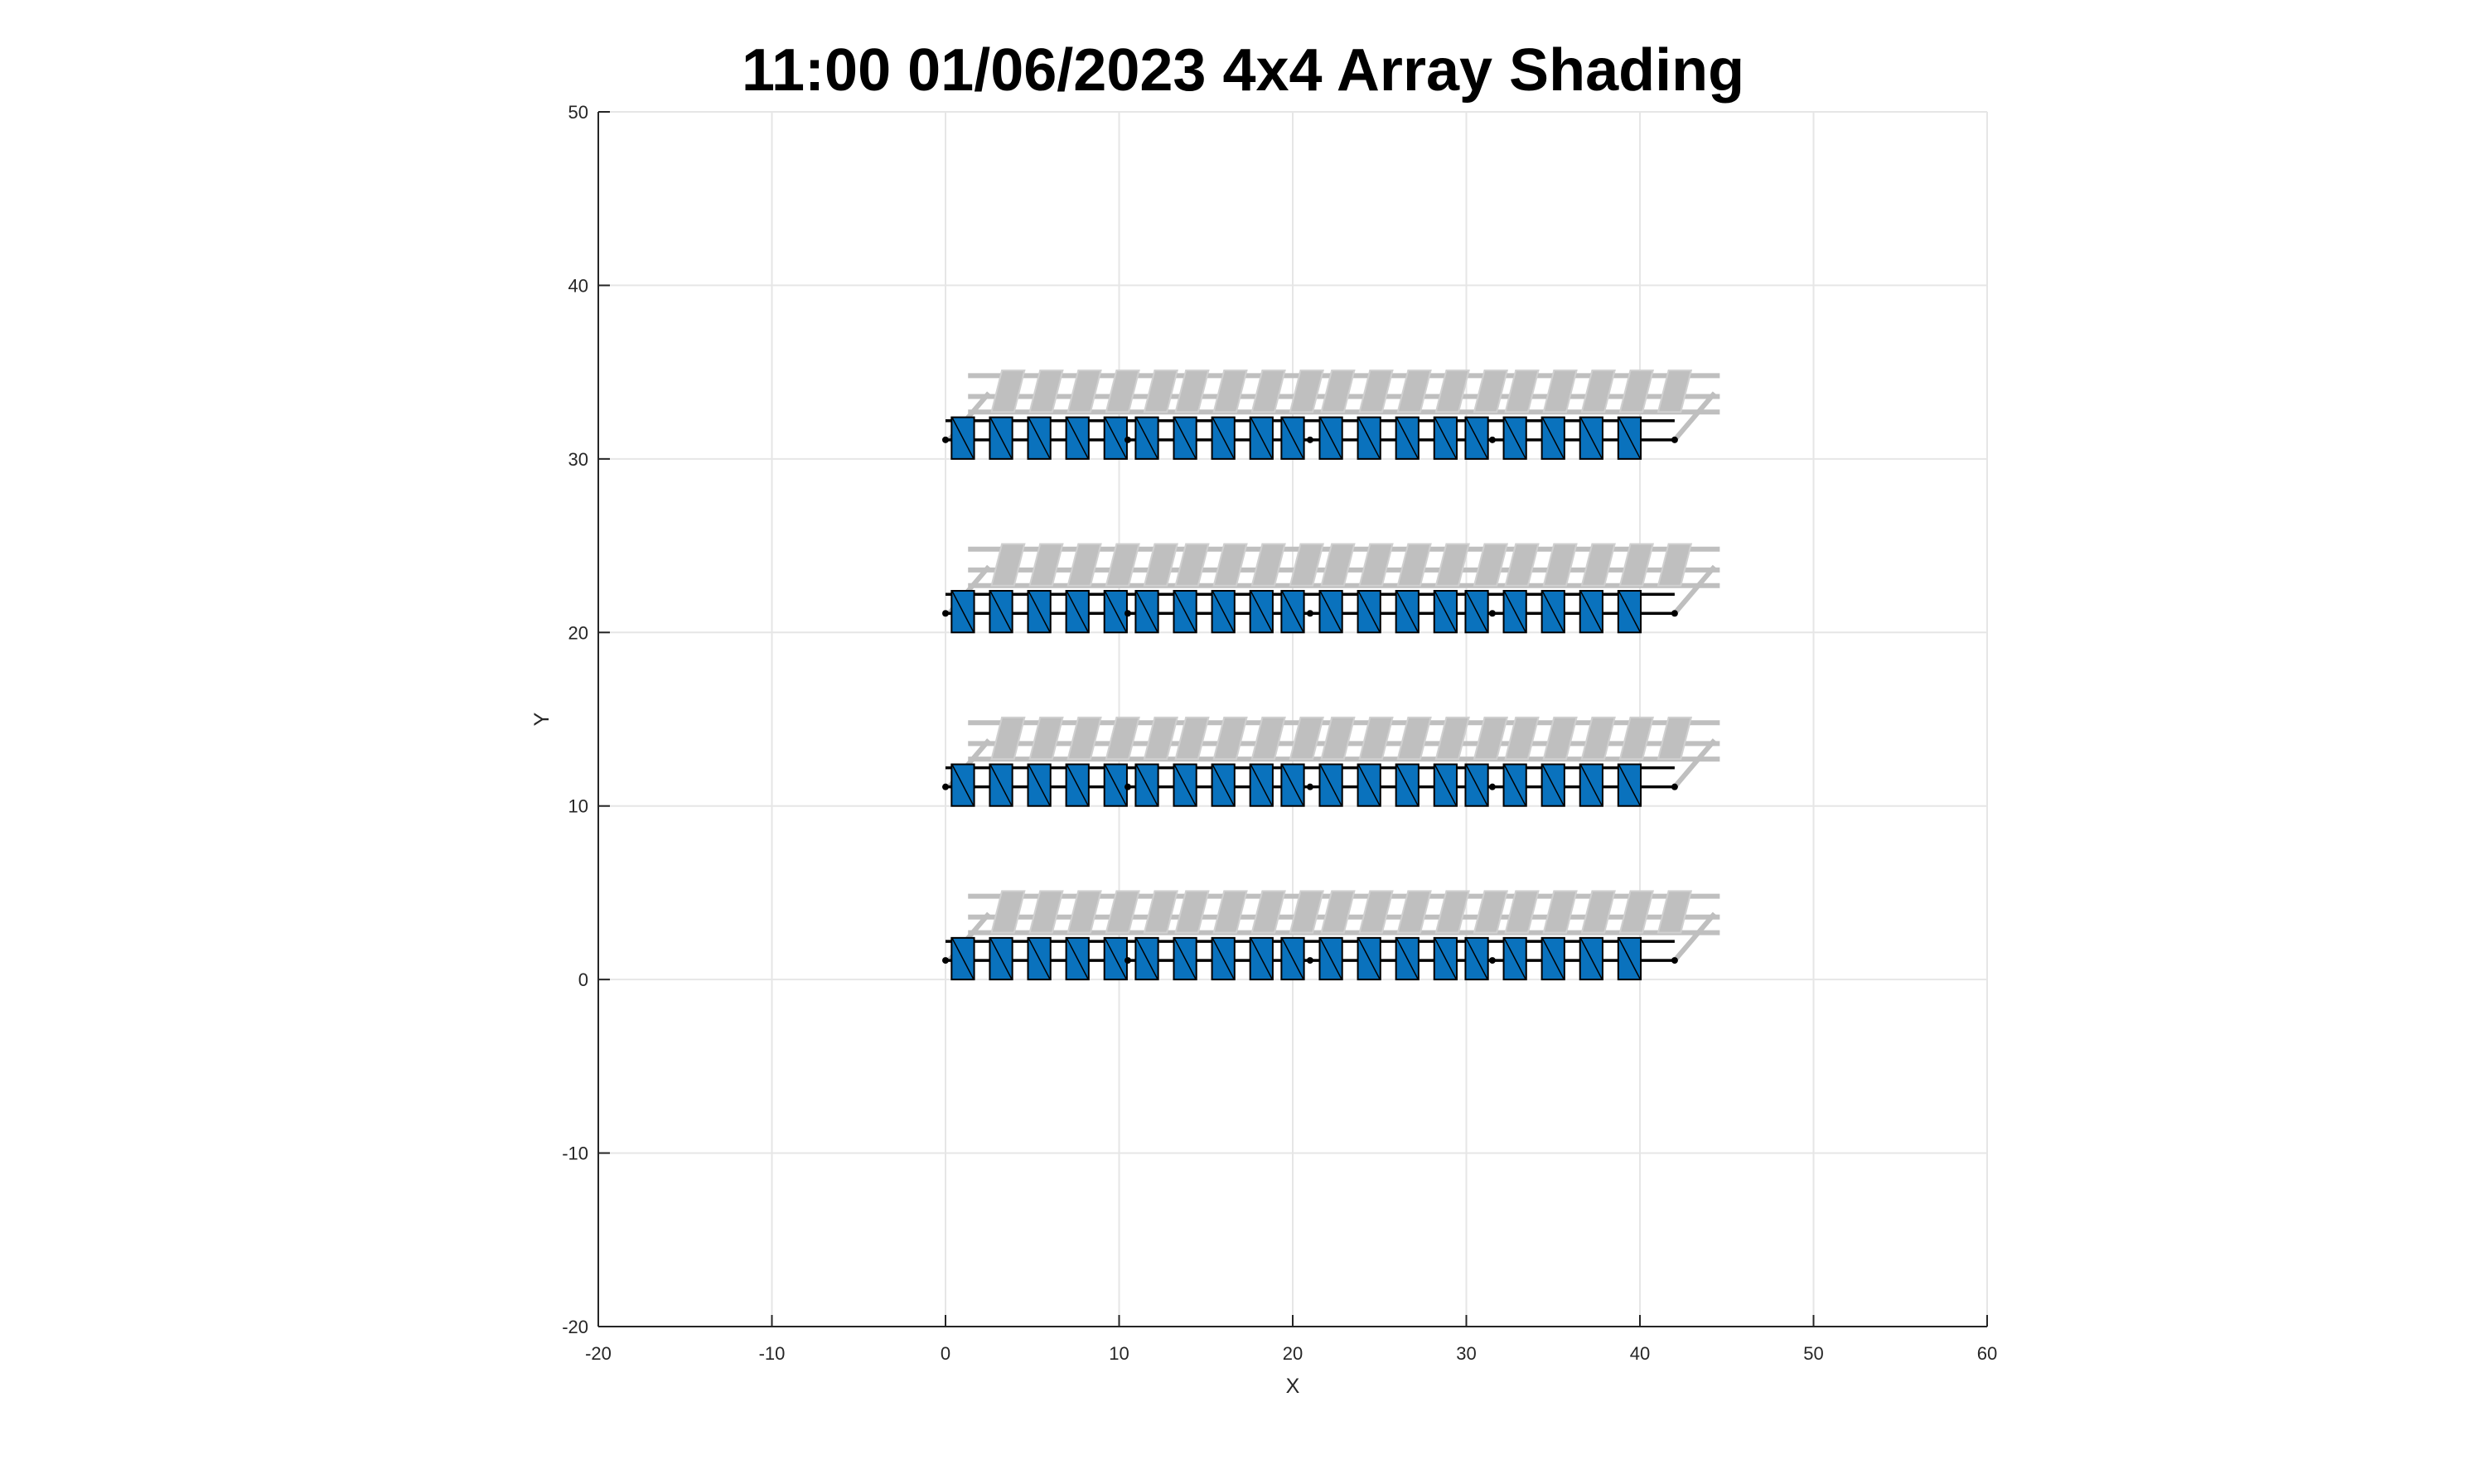 The image size is (2486, 1484). What do you see at coordinates (578, 112) in the screenshot?
I see `y-tick-label: 50` at bounding box center [578, 112].